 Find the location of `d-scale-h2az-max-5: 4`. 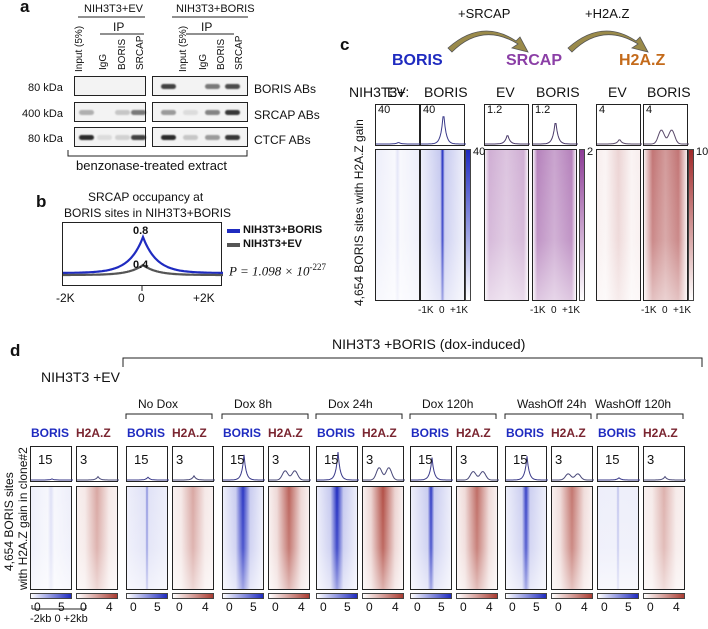

d-scale-h2az-max-5: 4 is located at coordinates (584, 607).